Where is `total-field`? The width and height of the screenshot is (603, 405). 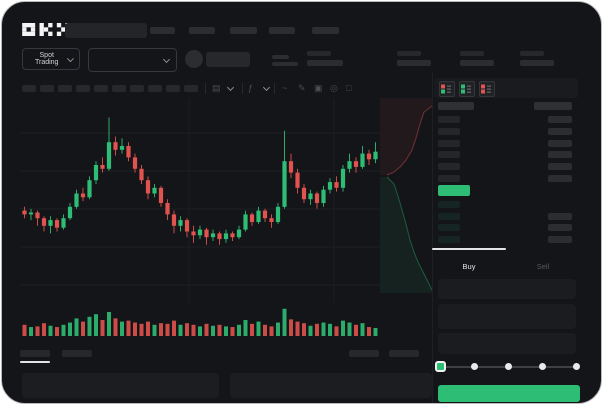 total-field is located at coordinates (507, 343).